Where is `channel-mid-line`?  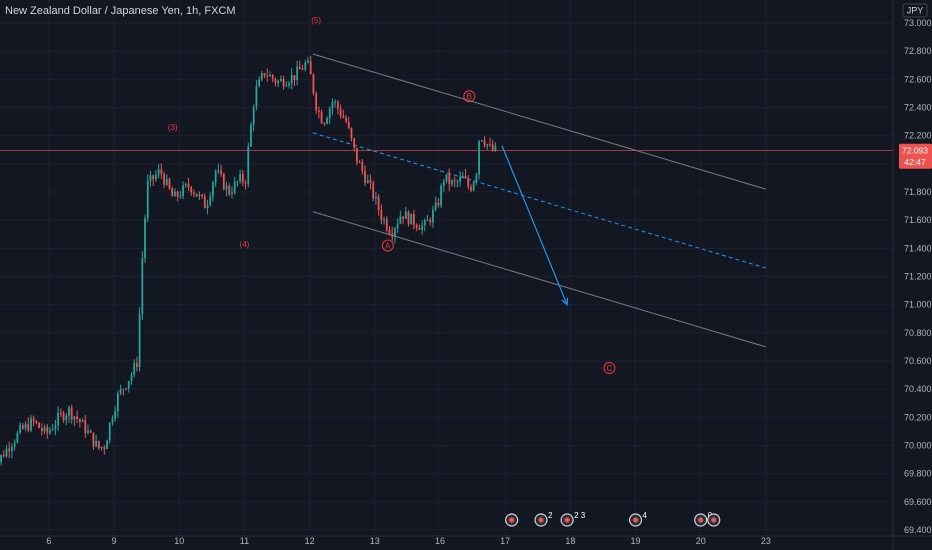 channel-mid-line is located at coordinates (539, 200).